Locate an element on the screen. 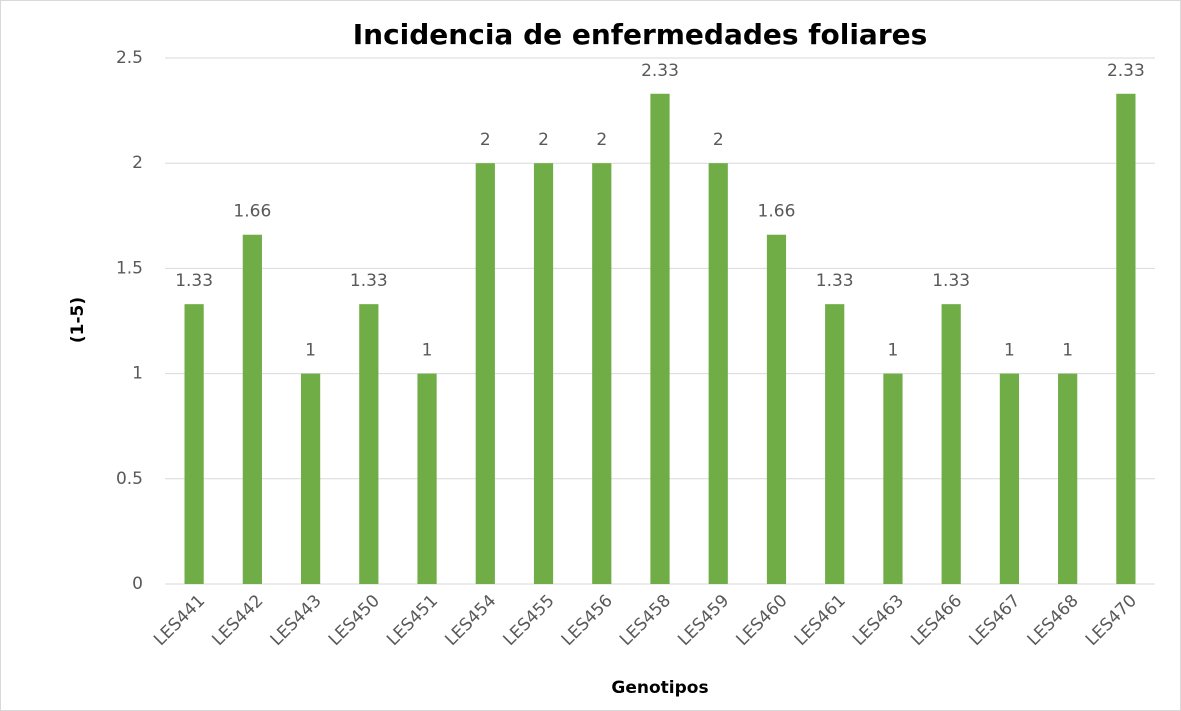 Image resolution: width=1181 pixels, height=711 pixels. y-tick-label: 2.5 is located at coordinates (129, 58).